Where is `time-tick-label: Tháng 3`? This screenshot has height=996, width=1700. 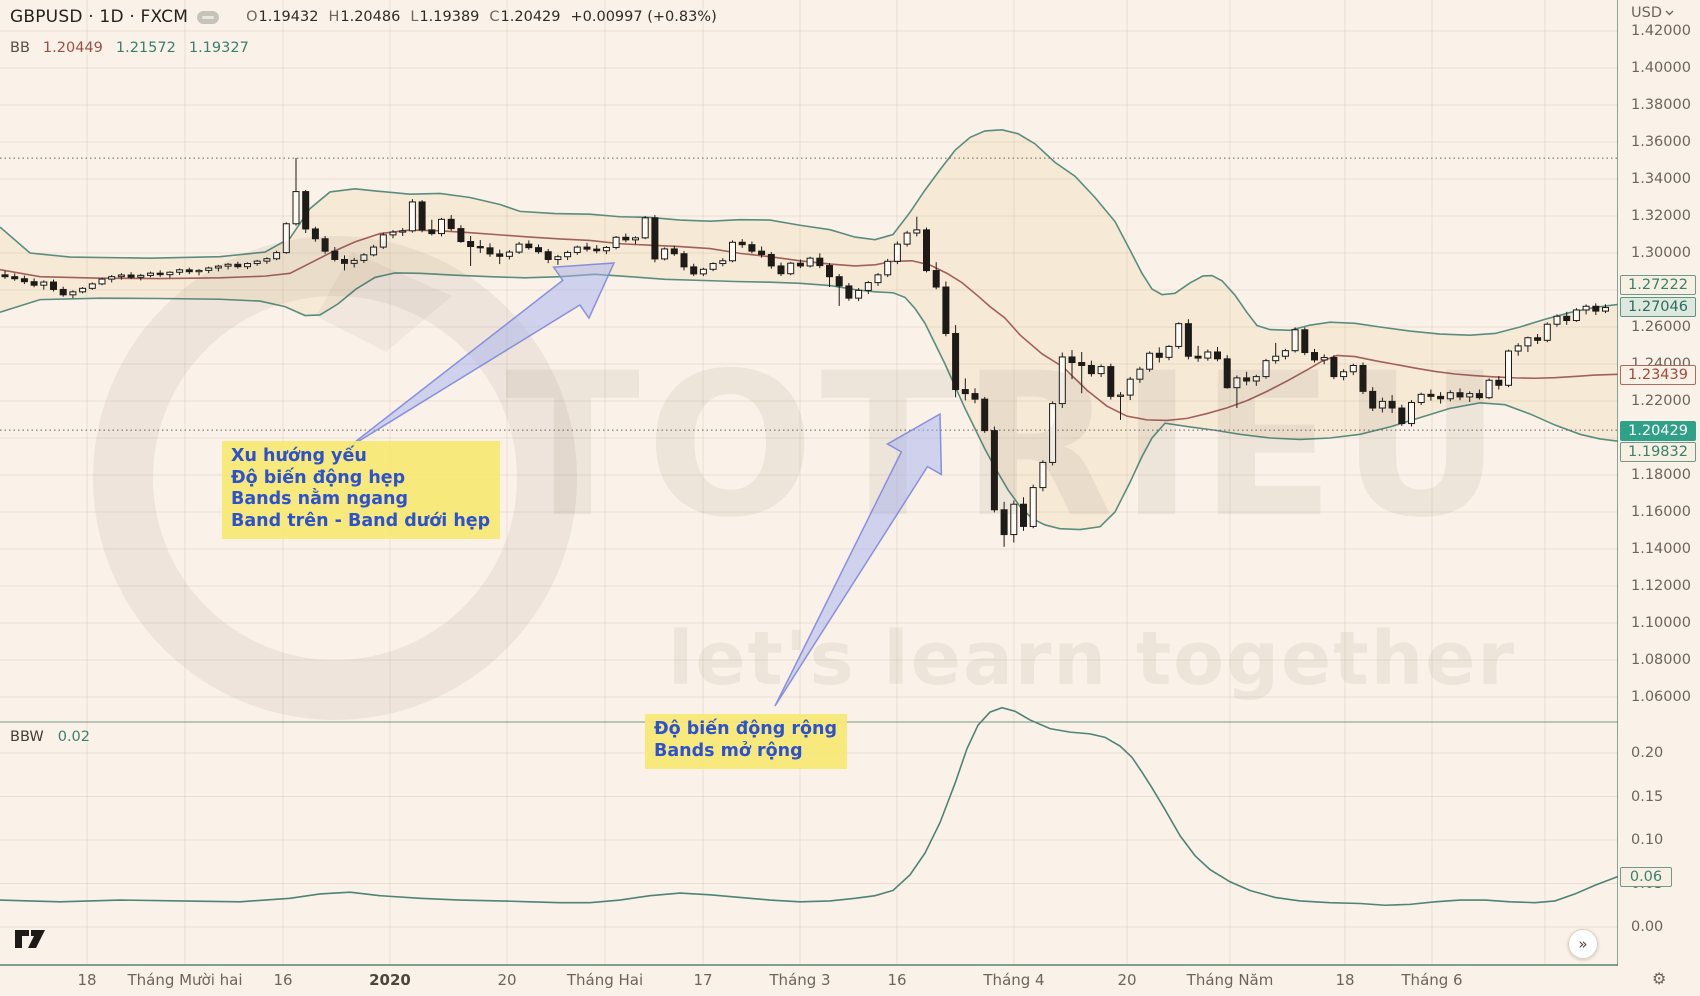
time-tick-label: Tháng 3 is located at coordinates (800, 980).